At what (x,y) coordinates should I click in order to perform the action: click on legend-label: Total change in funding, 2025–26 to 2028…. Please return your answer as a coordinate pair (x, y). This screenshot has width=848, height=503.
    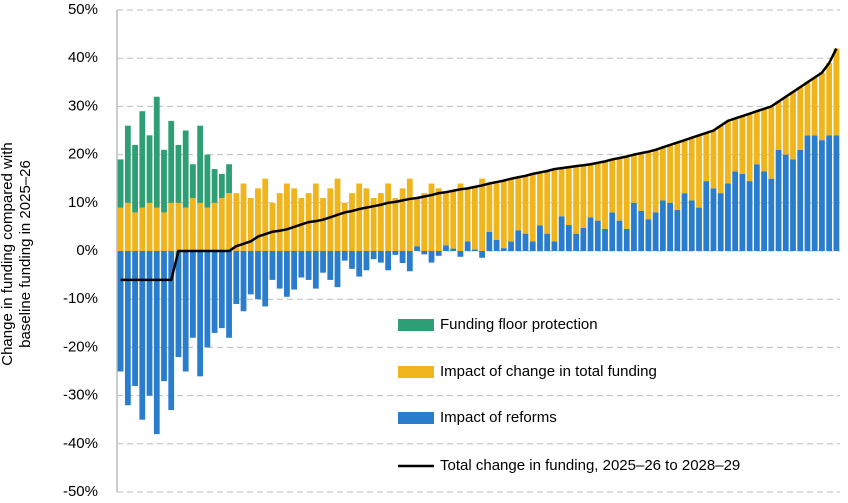
    Looking at the image, I should click on (590, 465).